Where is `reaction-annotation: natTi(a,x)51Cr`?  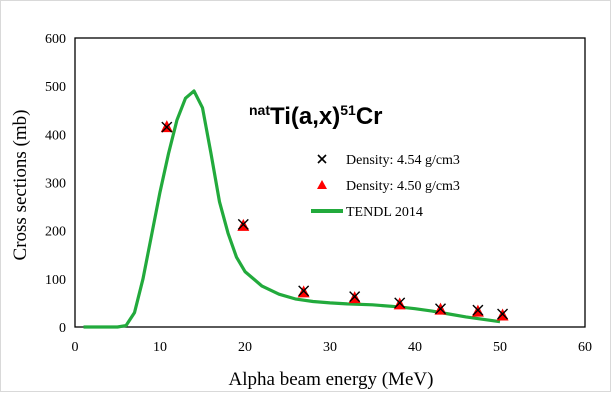 reaction-annotation: natTi(a,x)51Cr is located at coordinates (316, 116).